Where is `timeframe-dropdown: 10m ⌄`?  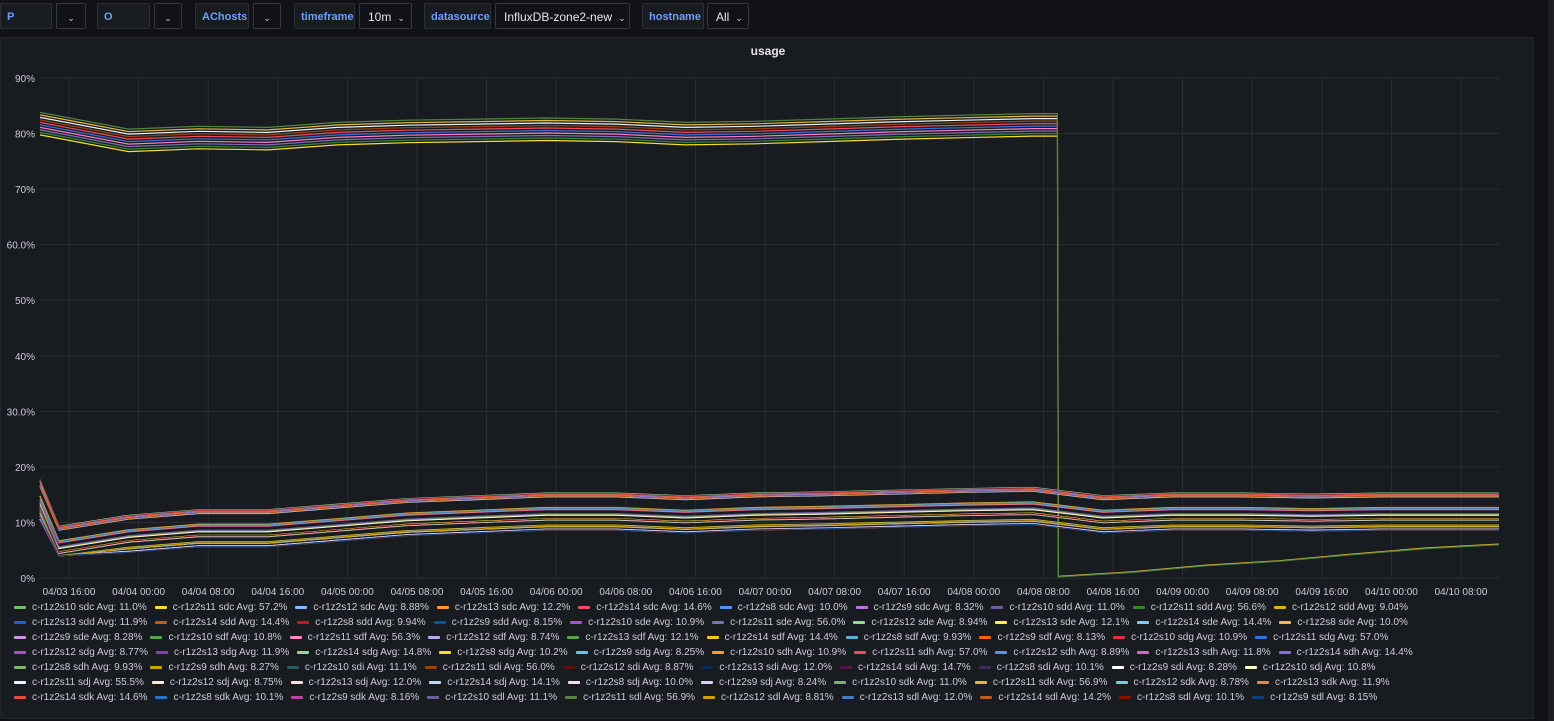
timeframe-dropdown: 10m ⌄ is located at coordinates (385, 16).